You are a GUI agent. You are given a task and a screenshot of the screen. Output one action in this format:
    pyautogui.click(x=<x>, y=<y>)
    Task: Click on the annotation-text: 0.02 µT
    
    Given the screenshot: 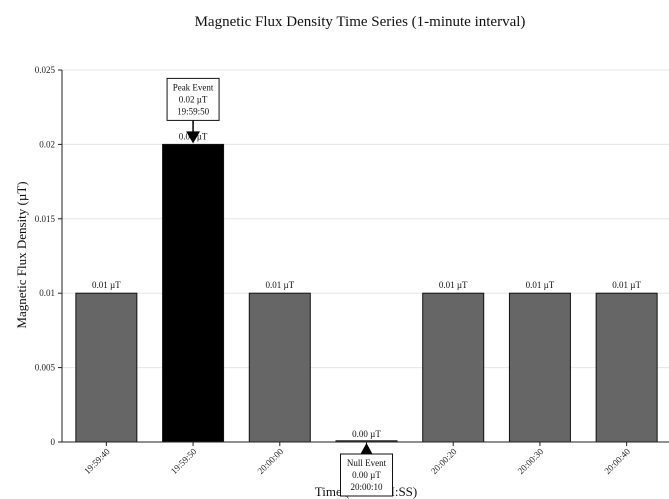 What is the action you would take?
    pyautogui.click(x=193, y=99)
    